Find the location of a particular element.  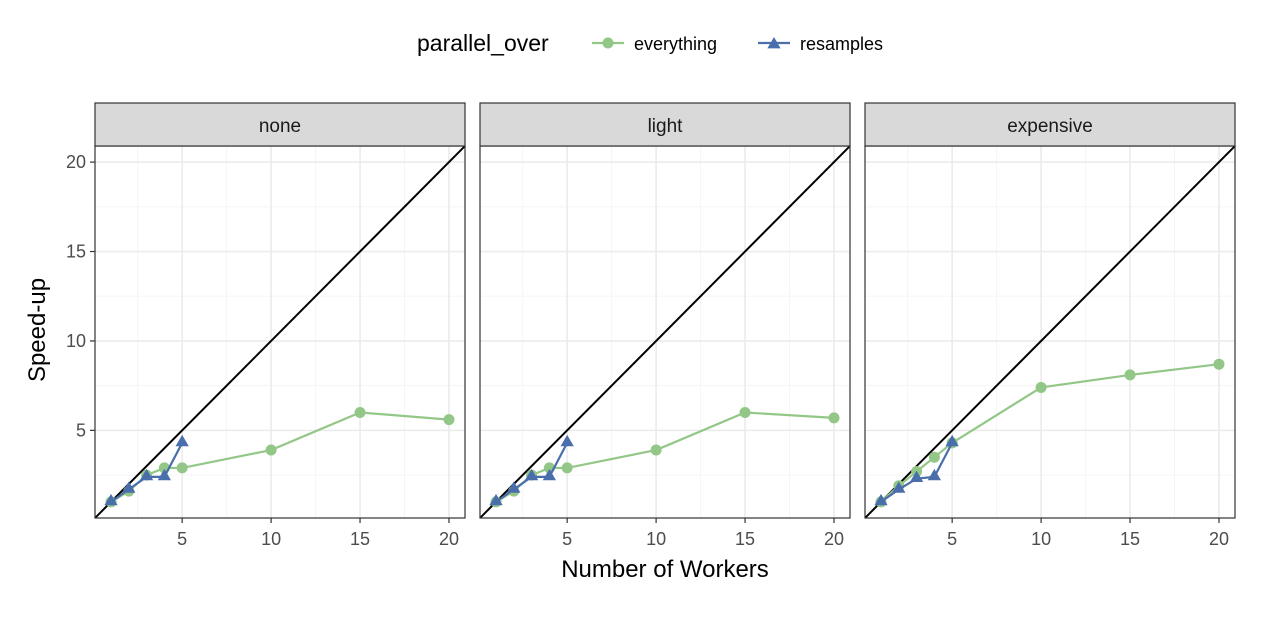

legend-key-triangle is located at coordinates (774, 43).